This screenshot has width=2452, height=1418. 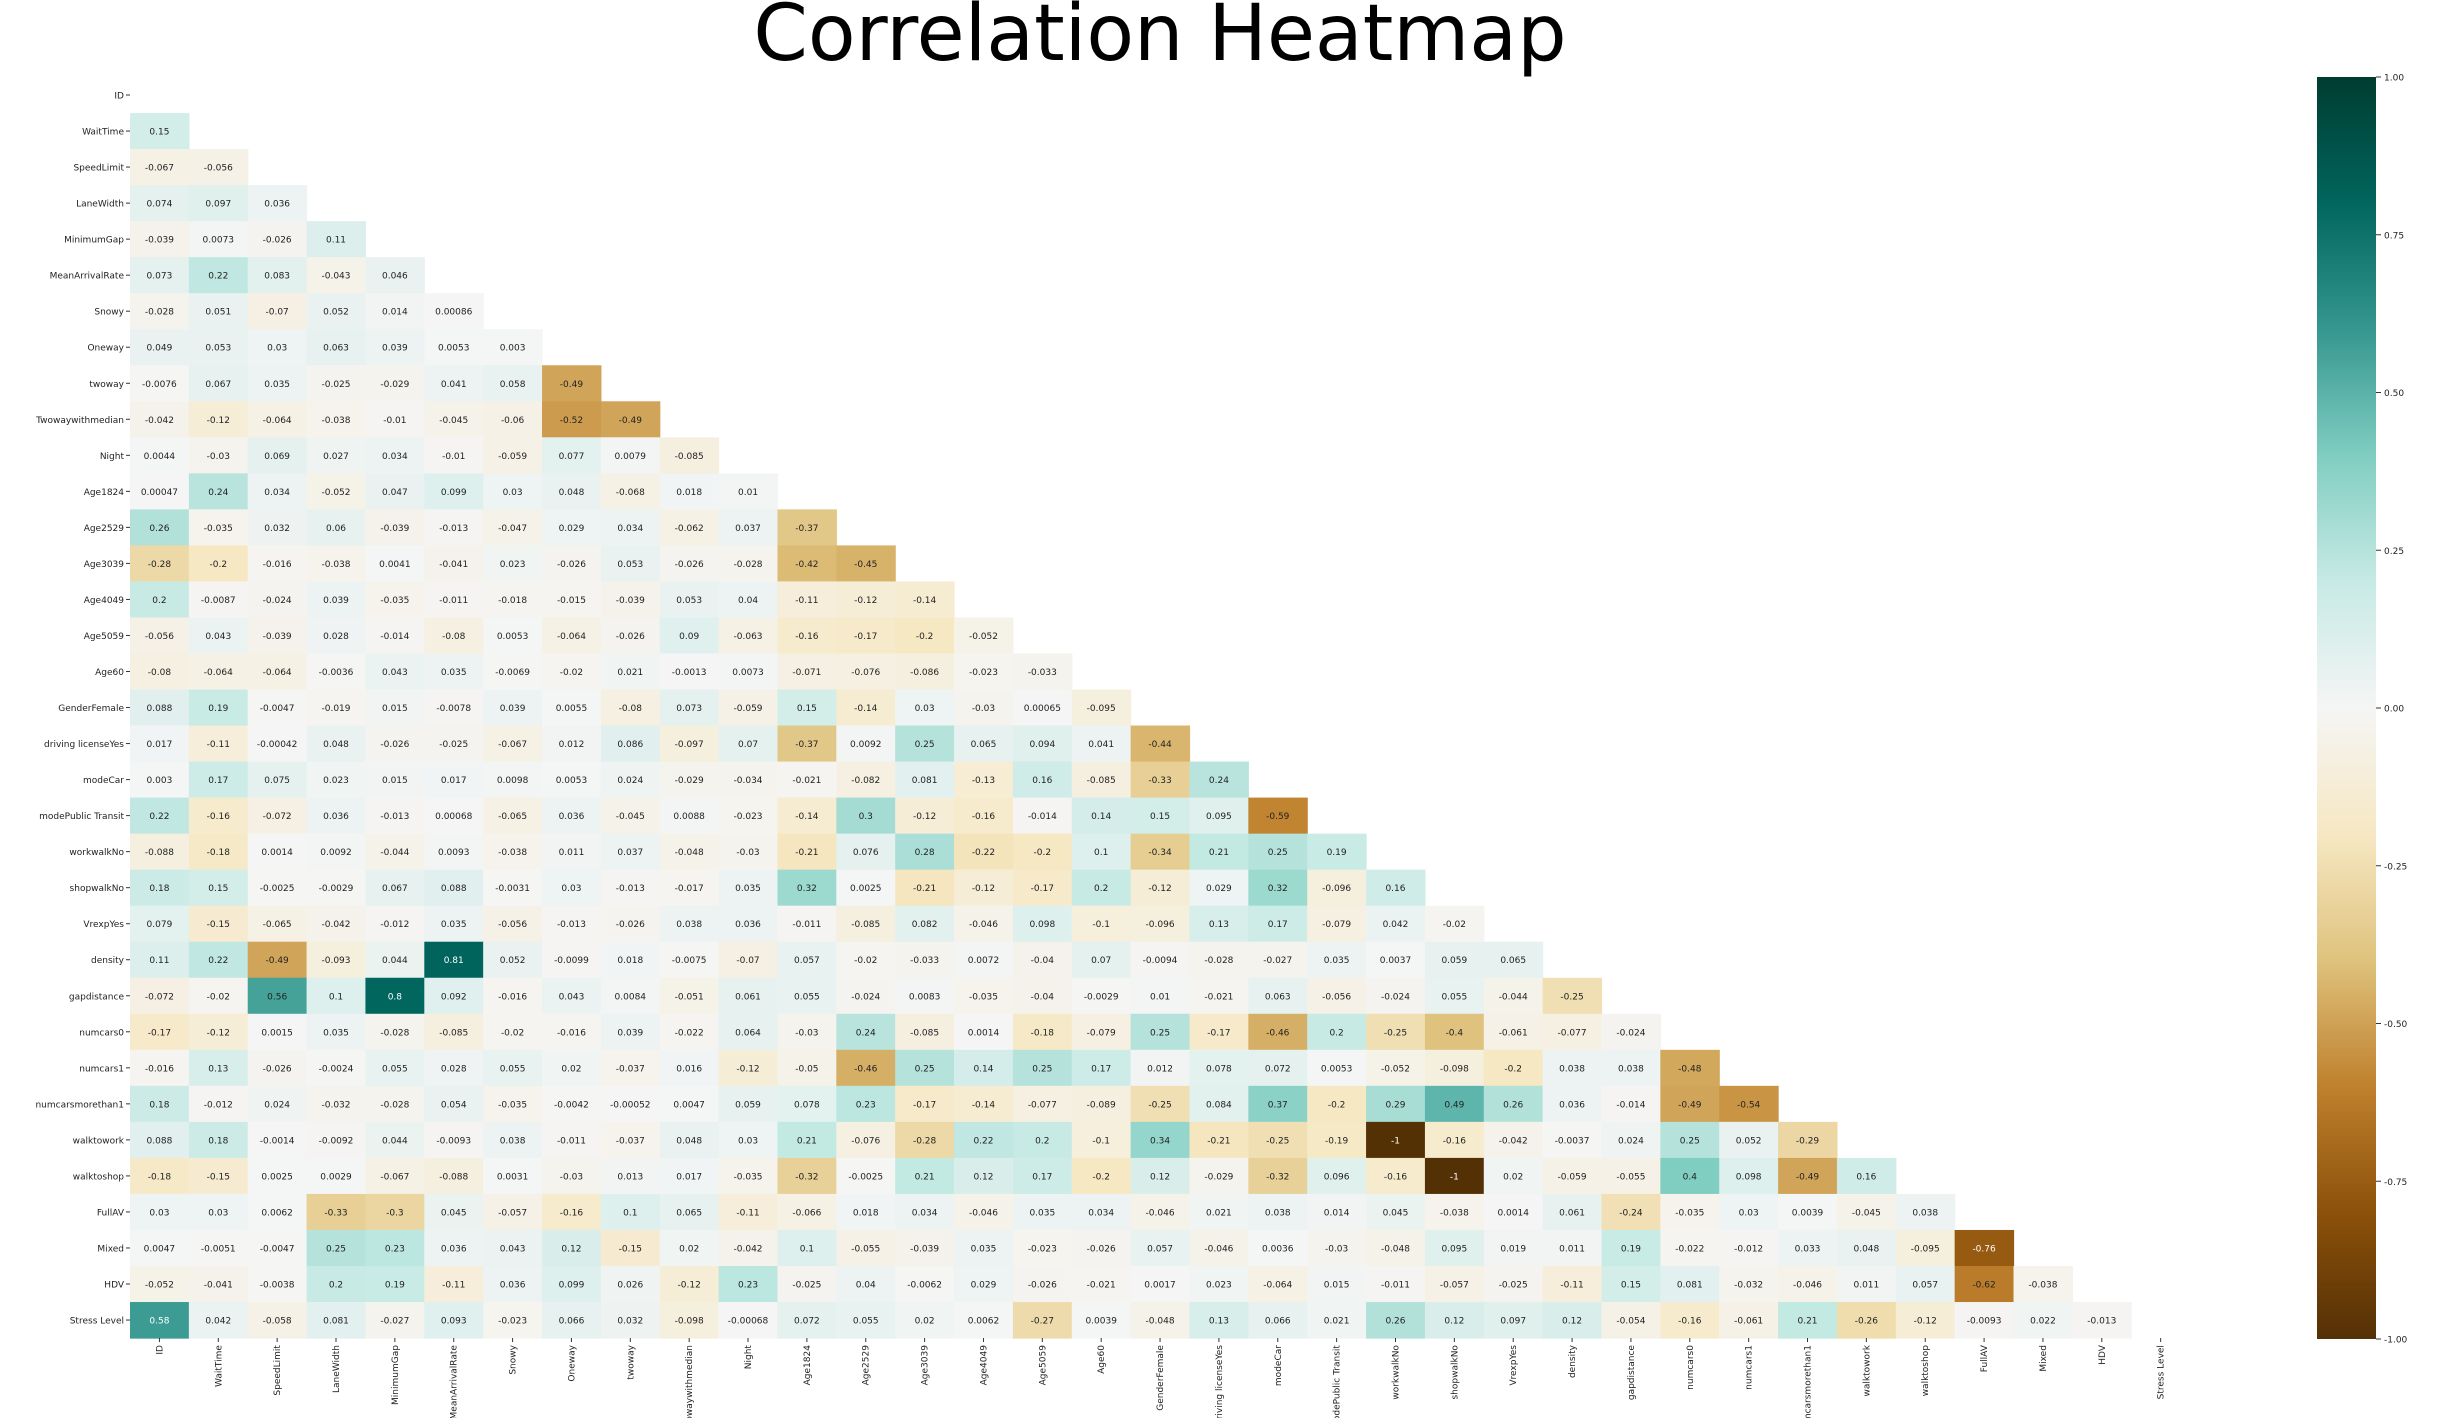 What do you see at coordinates (218, 637) in the screenshot?
I see `cell-value-label: 0.043` at bounding box center [218, 637].